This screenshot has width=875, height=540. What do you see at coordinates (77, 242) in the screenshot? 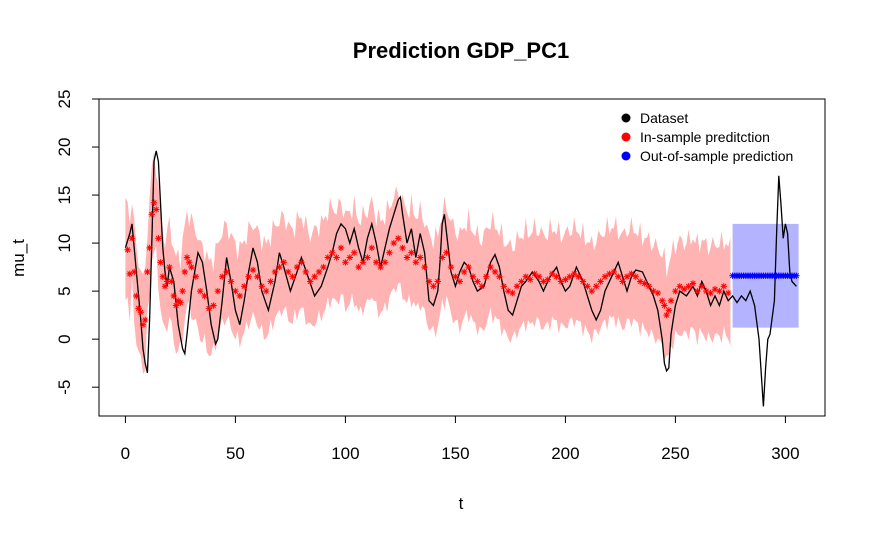
I see `y-axis: -5 0 5 10 15 20 25` at bounding box center [77, 242].